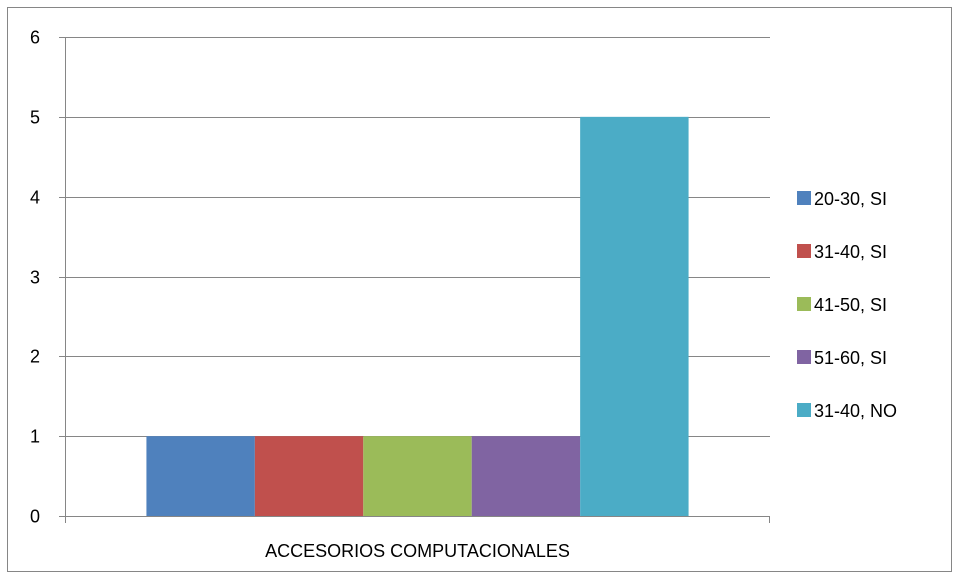  I want to click on y-tick-label: 6, so click(35, 38).